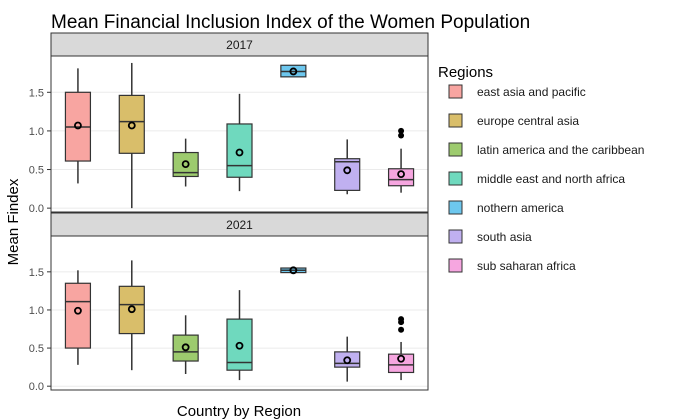 The width and height of the screenshot is (678, 419). I want to click on legend-label: east asia and pacific, so click(531, 92).